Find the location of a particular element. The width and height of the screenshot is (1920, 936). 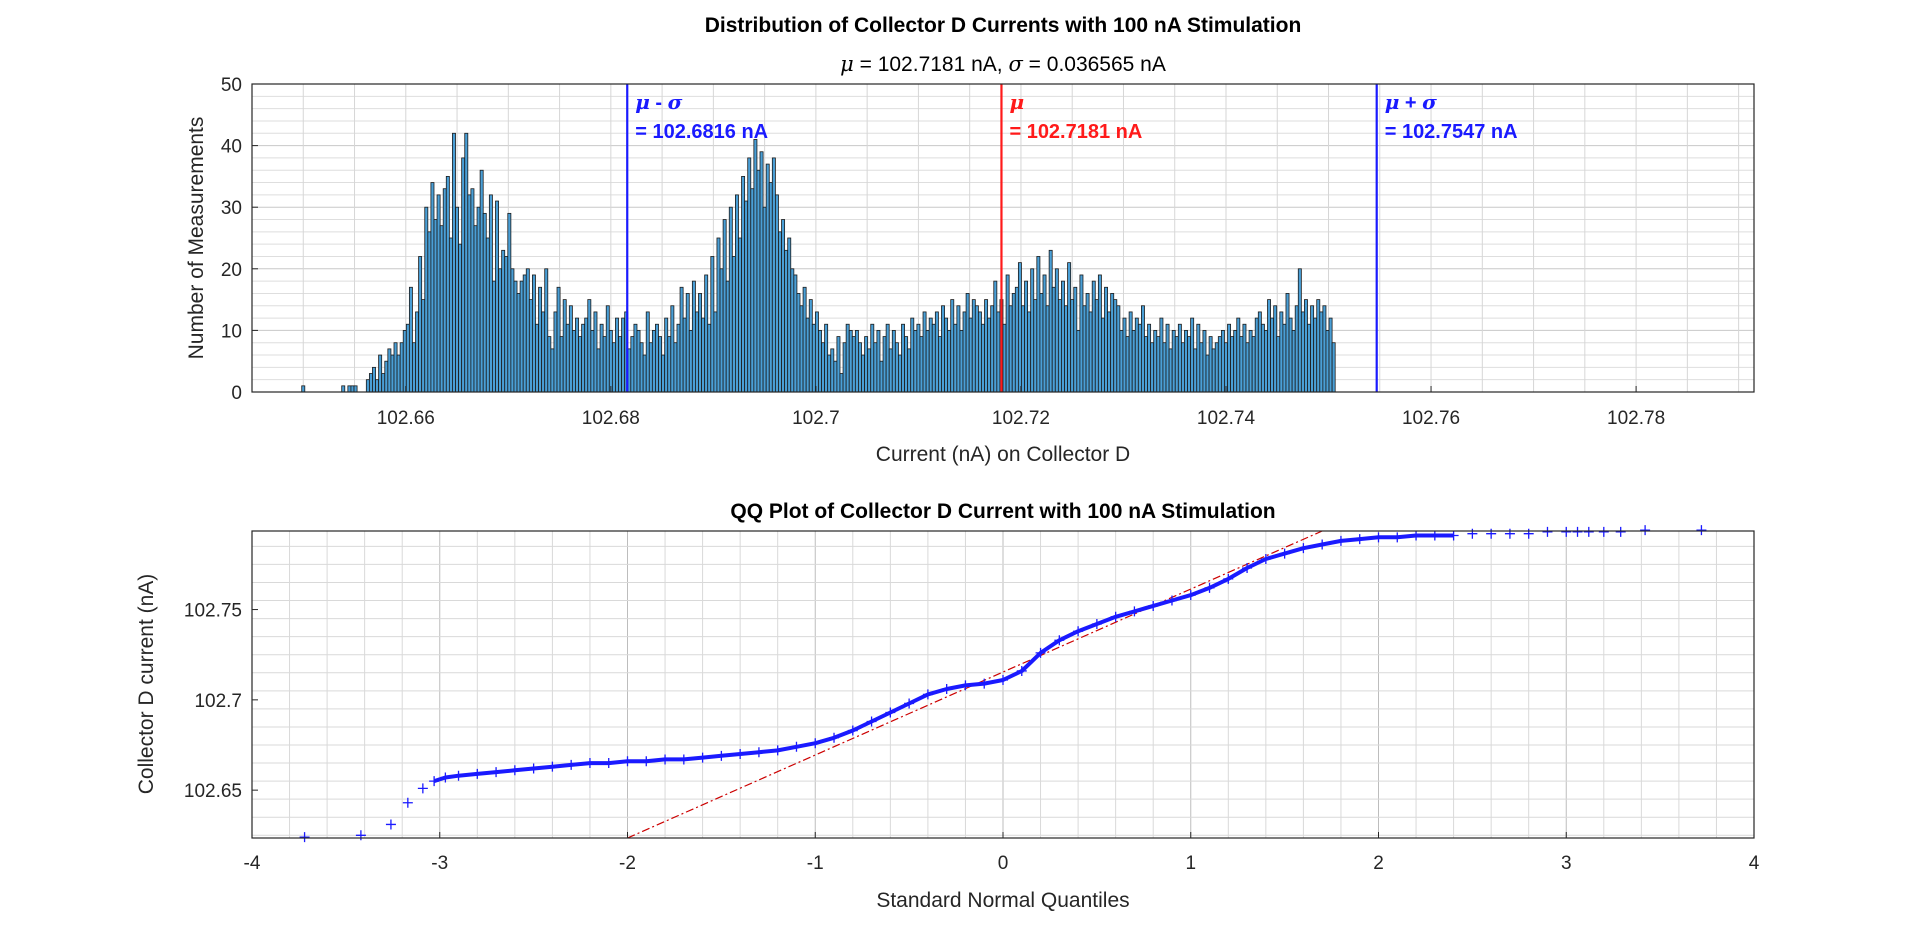

annotation-symbol: μ is located at coordinates (1016, 102).